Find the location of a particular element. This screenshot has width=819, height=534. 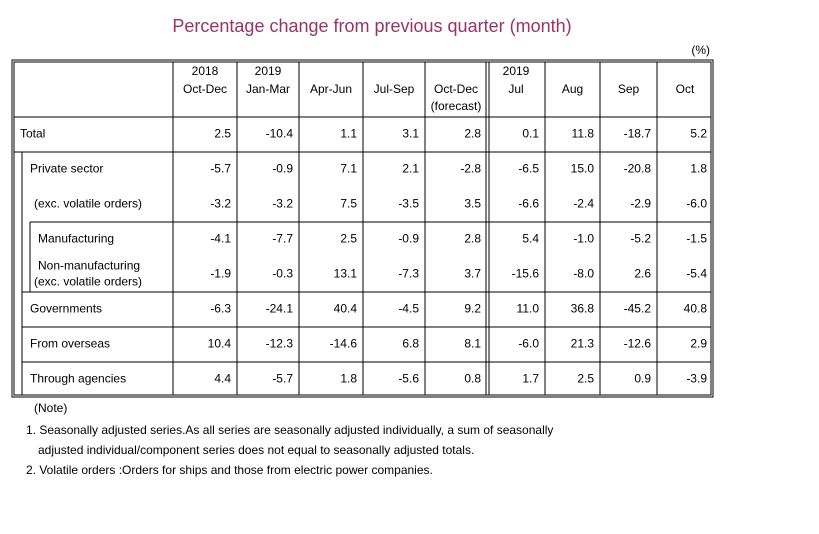

column-header: Oct is located at coordinates (685, 89).